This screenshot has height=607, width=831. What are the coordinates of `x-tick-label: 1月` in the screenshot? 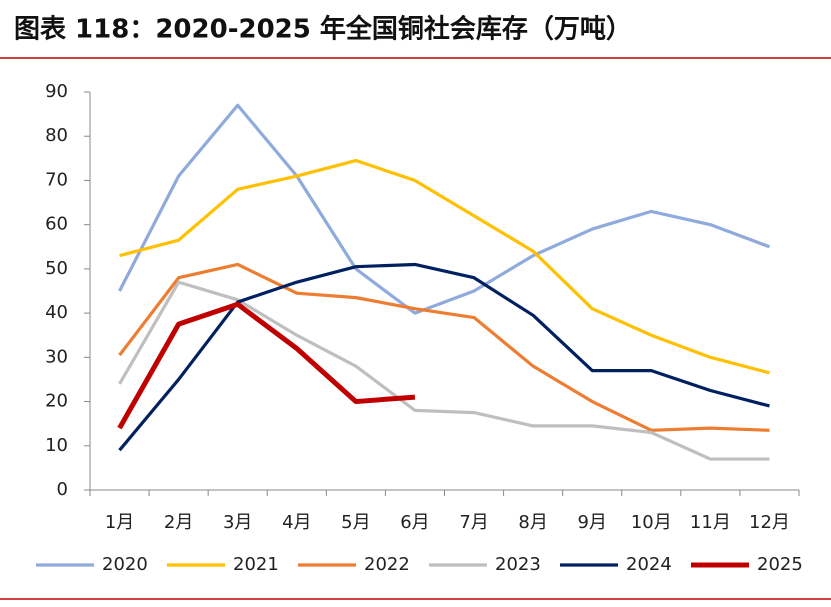 It's located at (119, 522).